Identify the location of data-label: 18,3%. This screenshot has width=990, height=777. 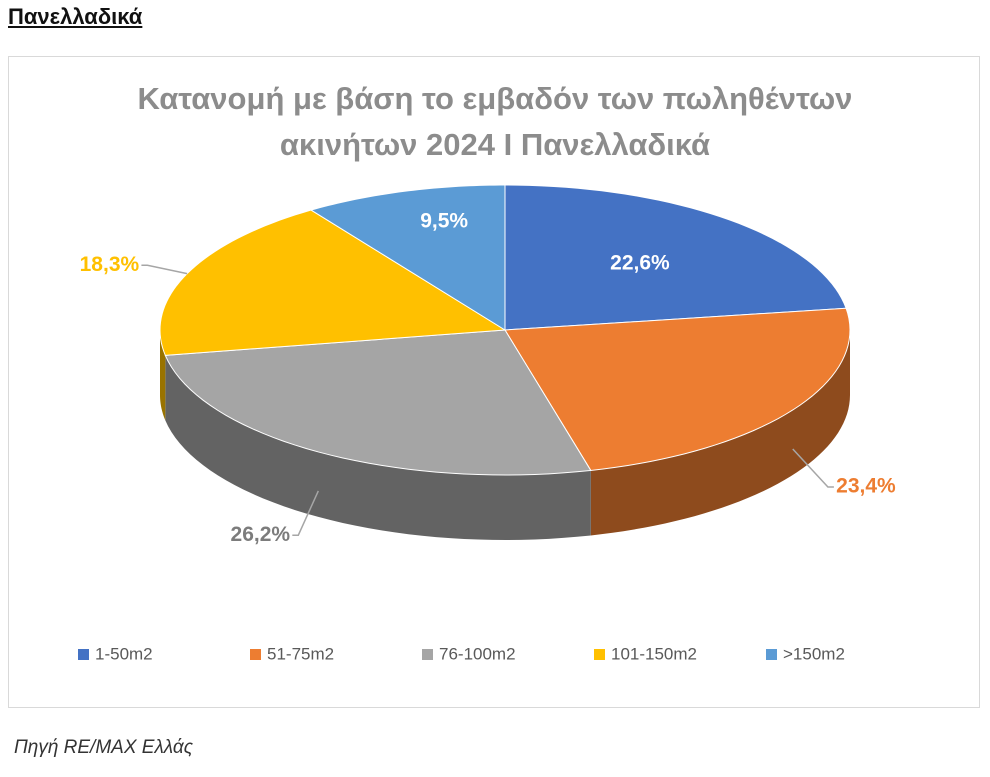
(110, 264).